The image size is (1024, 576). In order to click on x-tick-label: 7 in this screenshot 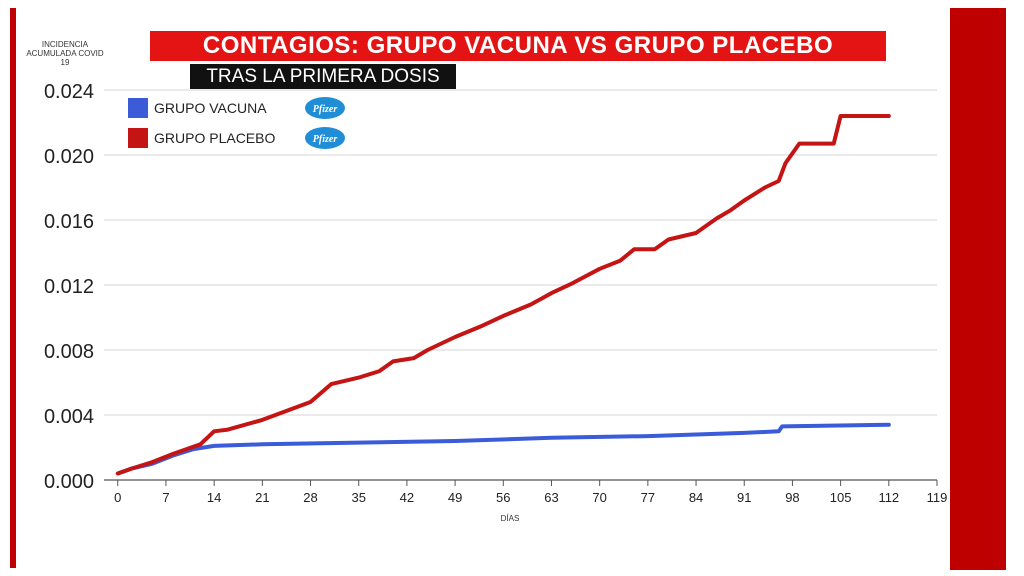, I will do `click(165, 497)`.